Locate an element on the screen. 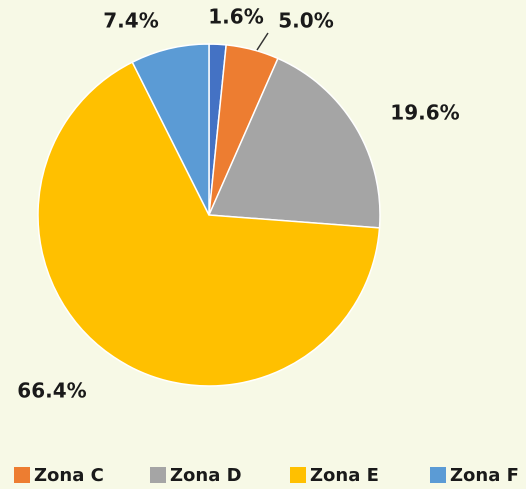 This screenshot has height=489, width=526. legend-label: Zona C is located at coordinates (69, 475).